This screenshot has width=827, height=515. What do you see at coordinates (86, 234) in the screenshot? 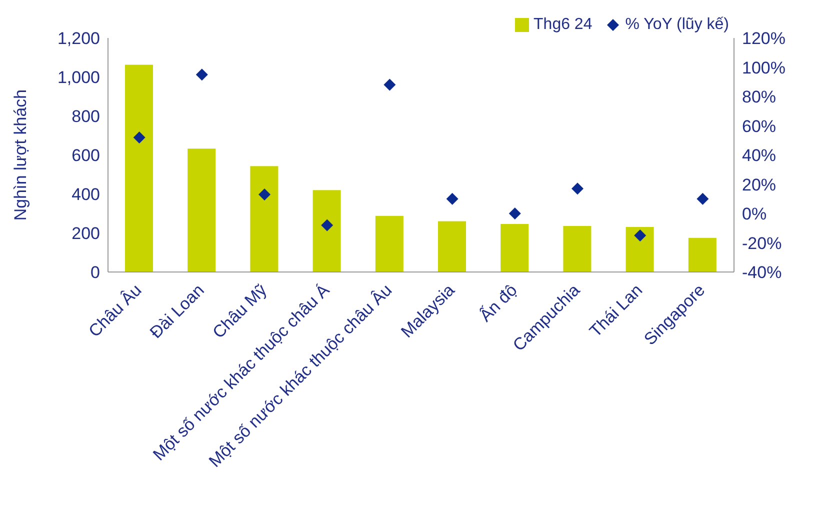
I see `y-tick-label: 200` at bounding box center [86, 234].